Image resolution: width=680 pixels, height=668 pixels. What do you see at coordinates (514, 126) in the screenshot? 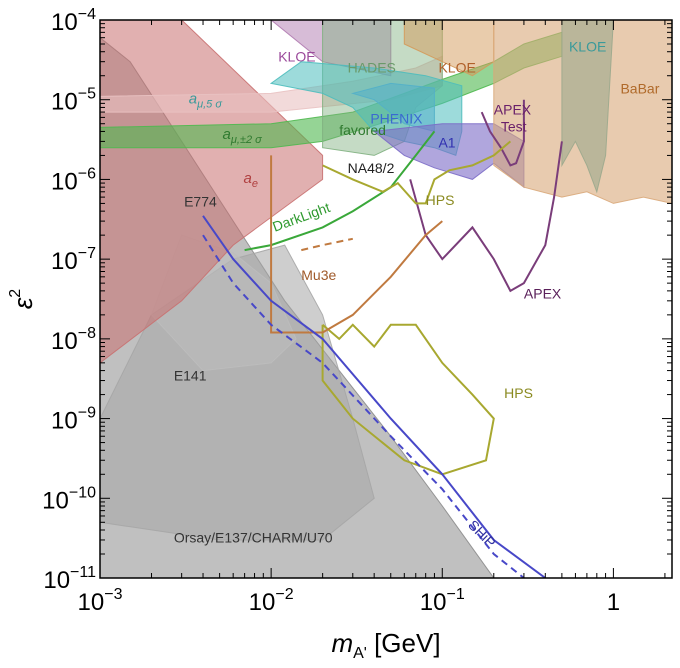
I see `label-test: Test` at bounding box center [514, 126].